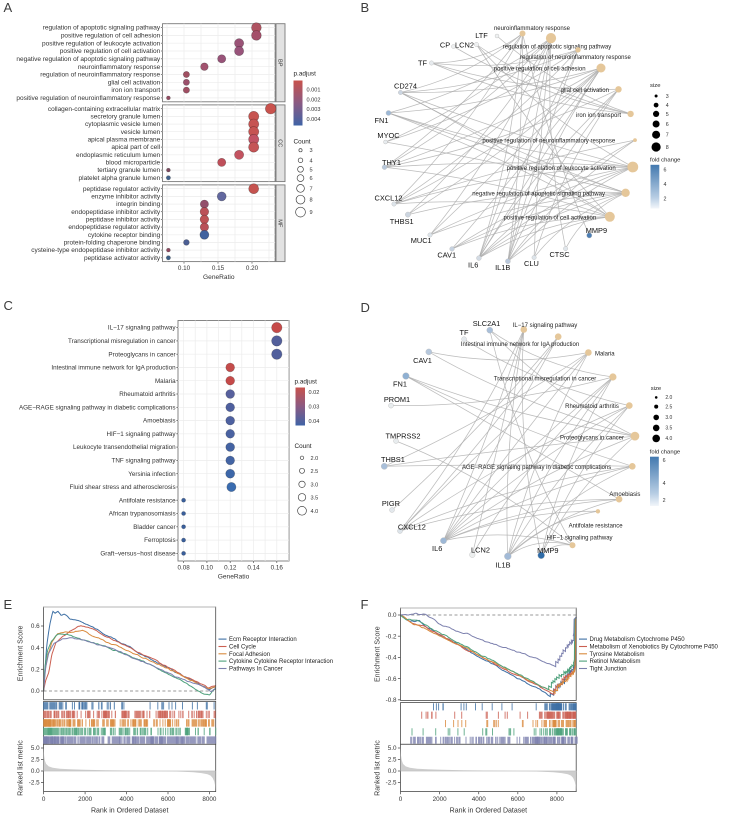 The height and width of the screenshot is (822, 729). I want to click on svg-text:Transcriptional misregulation: Transcriptional misregulation in cancer, so click(545, 380).